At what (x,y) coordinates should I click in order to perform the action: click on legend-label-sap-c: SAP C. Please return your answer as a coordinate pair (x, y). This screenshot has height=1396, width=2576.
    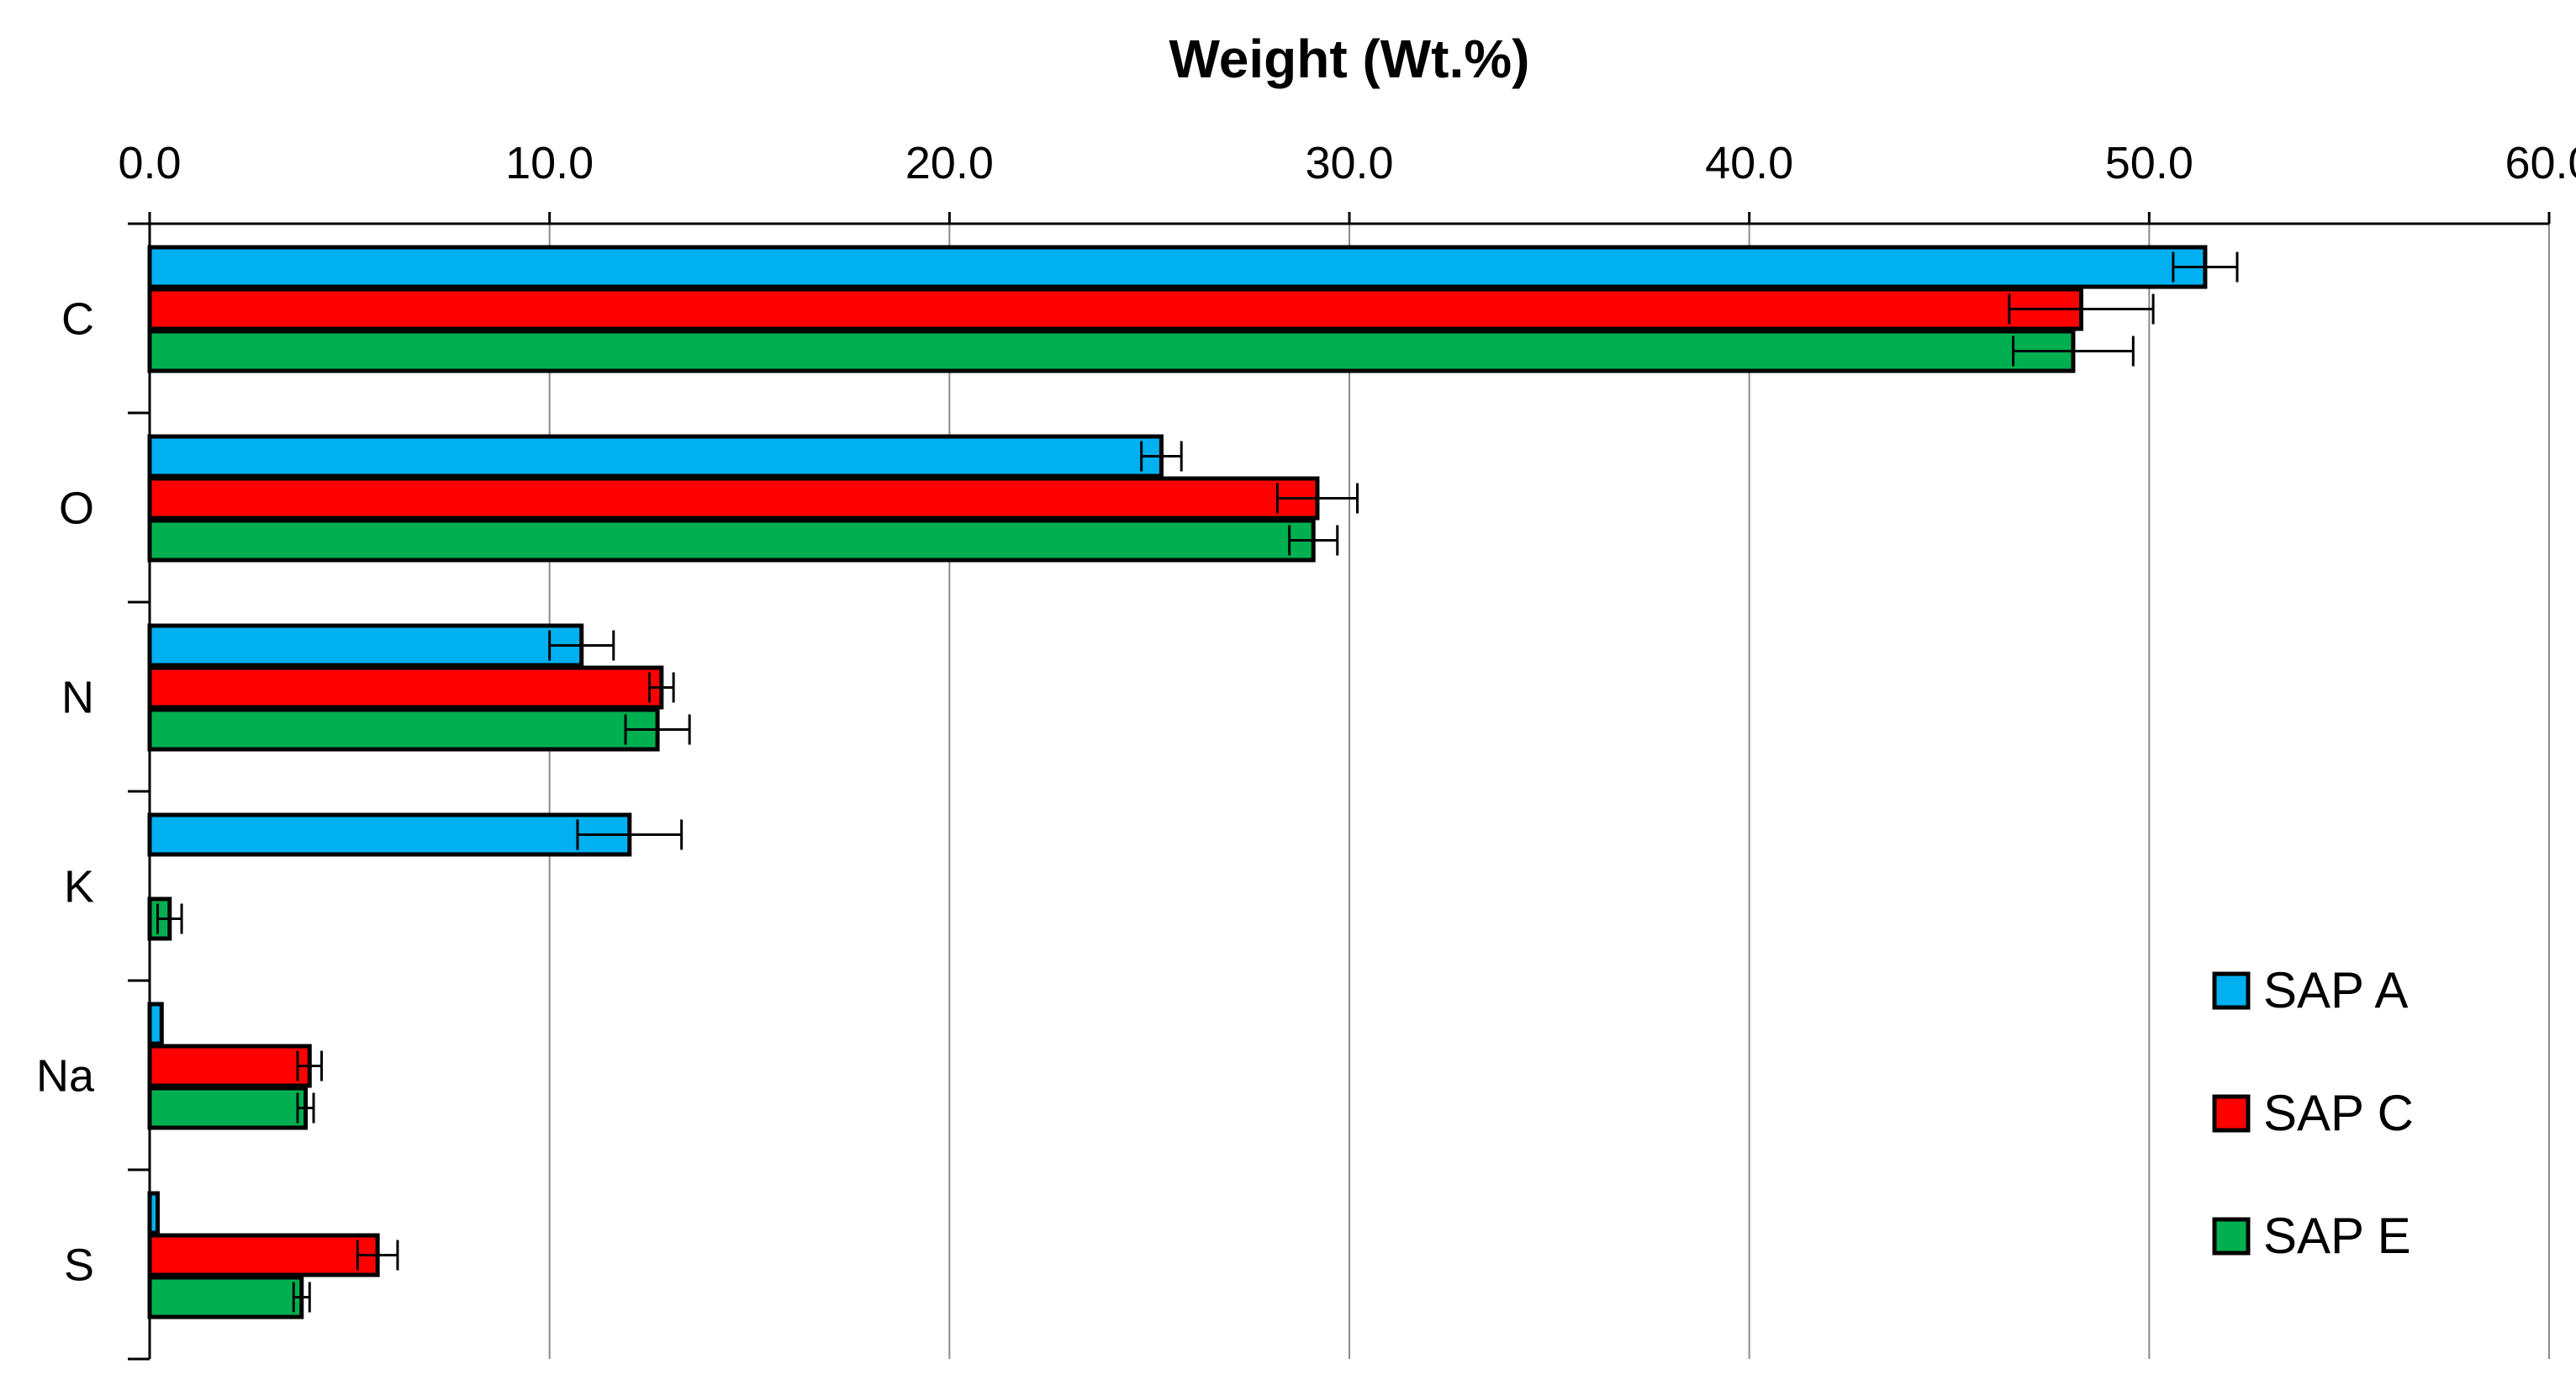
    Looking at the image, I should click on (2338, 1113).